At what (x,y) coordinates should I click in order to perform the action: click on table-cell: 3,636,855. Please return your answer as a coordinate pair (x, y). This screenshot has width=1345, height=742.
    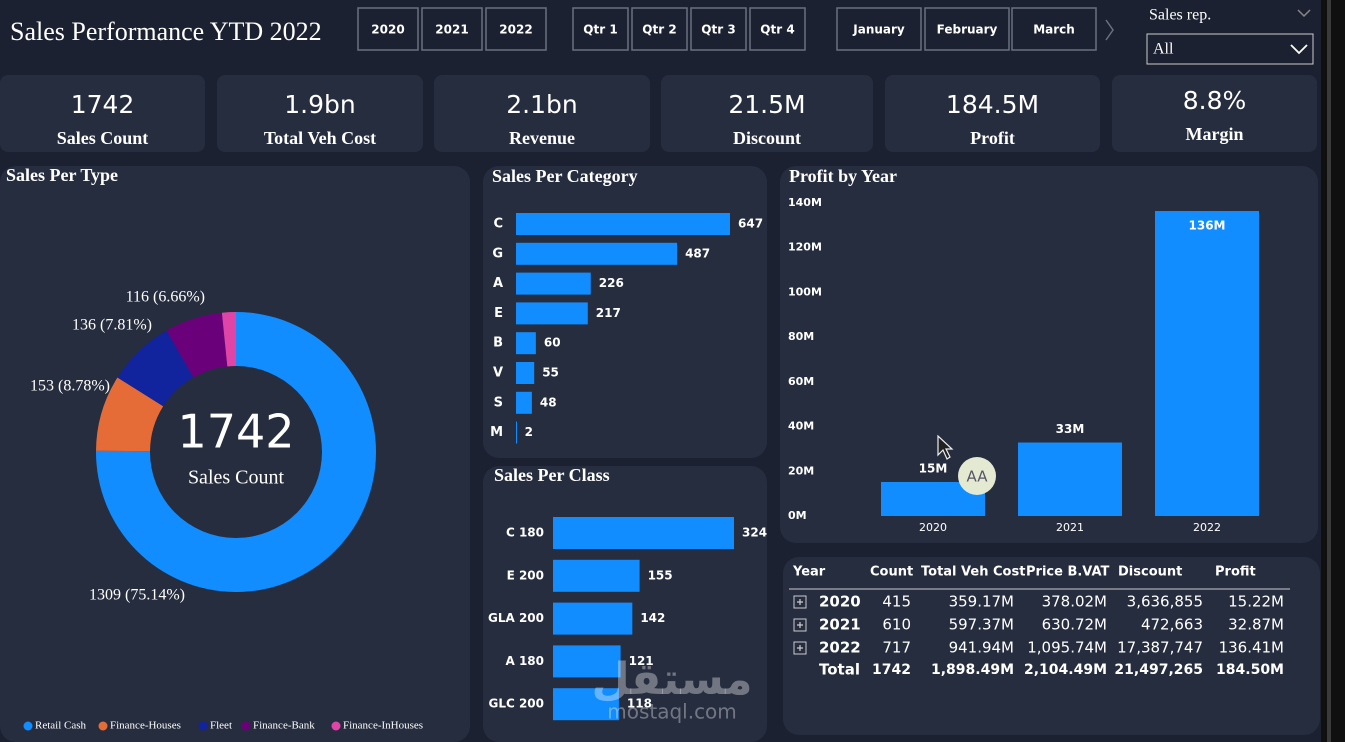
    Looking at the image, I should click on (1165, 602).